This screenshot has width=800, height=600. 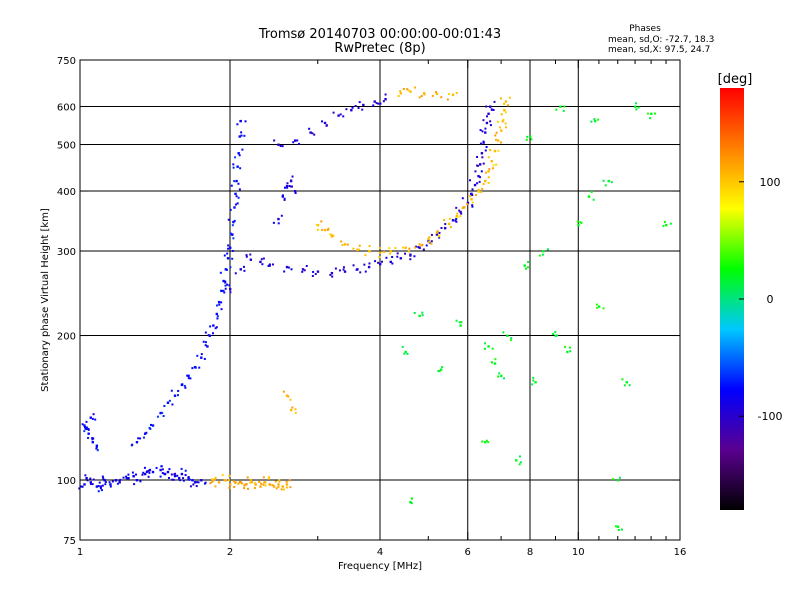 I want to click on legend-title: Phases, so click(x=645, y=29).